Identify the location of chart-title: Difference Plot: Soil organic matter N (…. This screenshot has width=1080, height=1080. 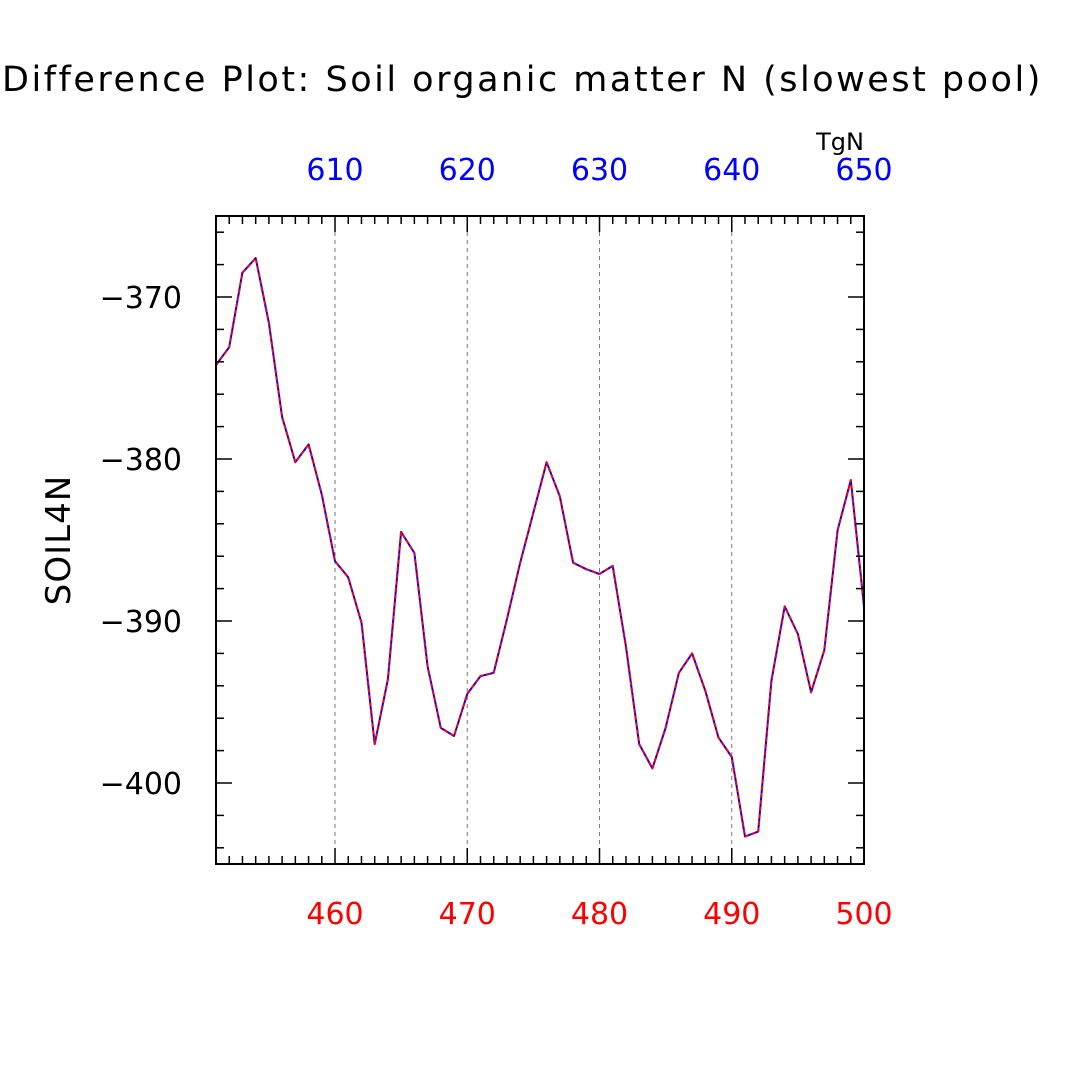
(522, 80).